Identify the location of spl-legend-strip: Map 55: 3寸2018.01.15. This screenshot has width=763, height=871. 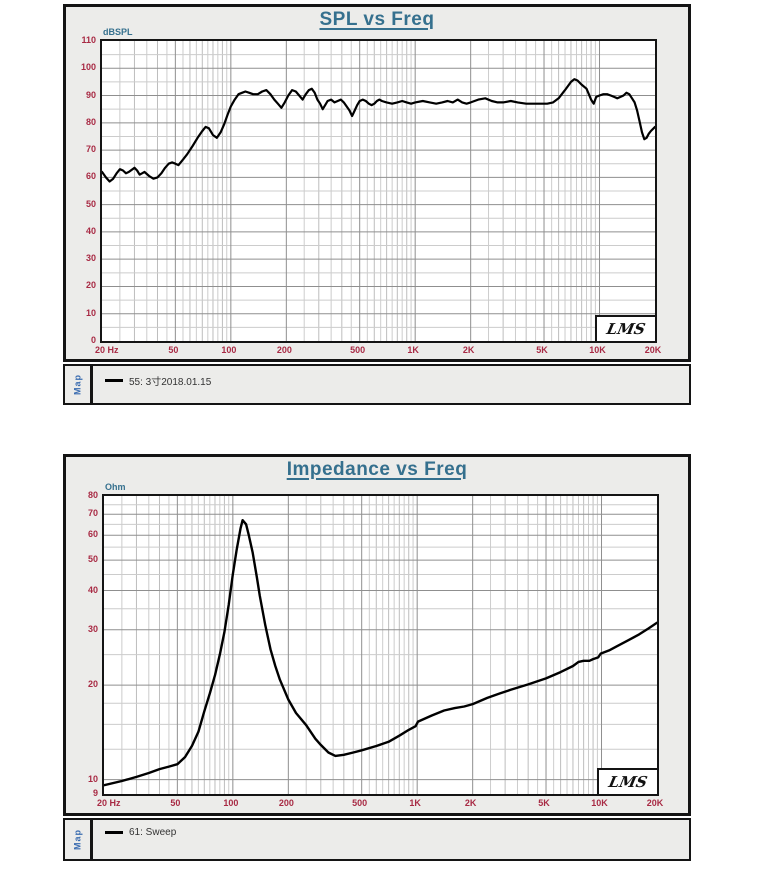
(377, 384).